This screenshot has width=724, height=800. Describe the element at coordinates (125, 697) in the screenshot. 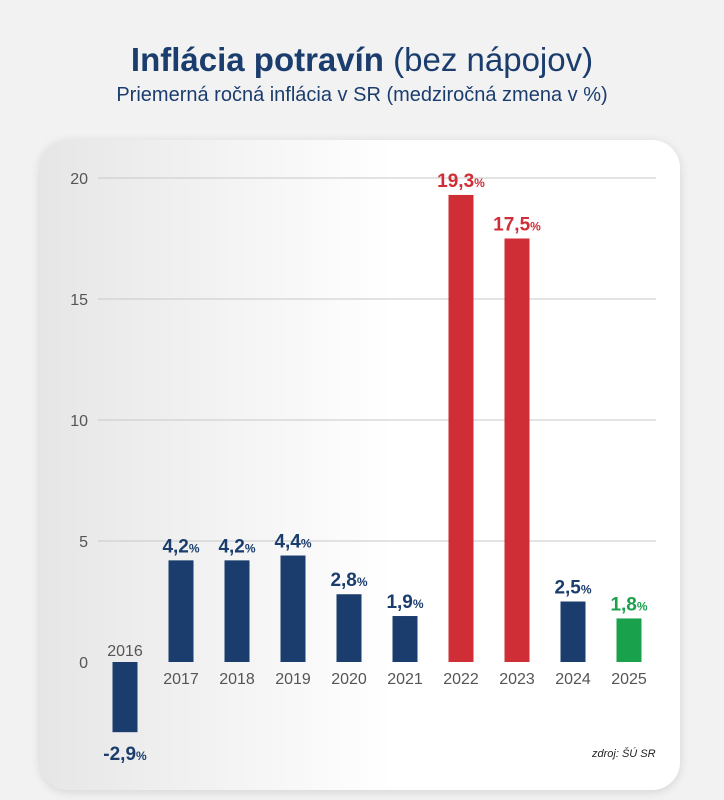

I see `bar-2016` at that location.